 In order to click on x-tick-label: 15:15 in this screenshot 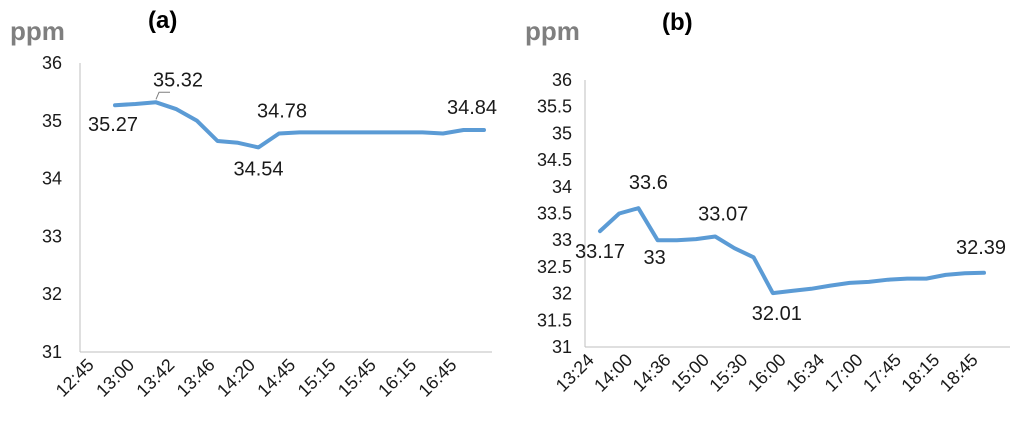, I will do `click(317, 378)`.